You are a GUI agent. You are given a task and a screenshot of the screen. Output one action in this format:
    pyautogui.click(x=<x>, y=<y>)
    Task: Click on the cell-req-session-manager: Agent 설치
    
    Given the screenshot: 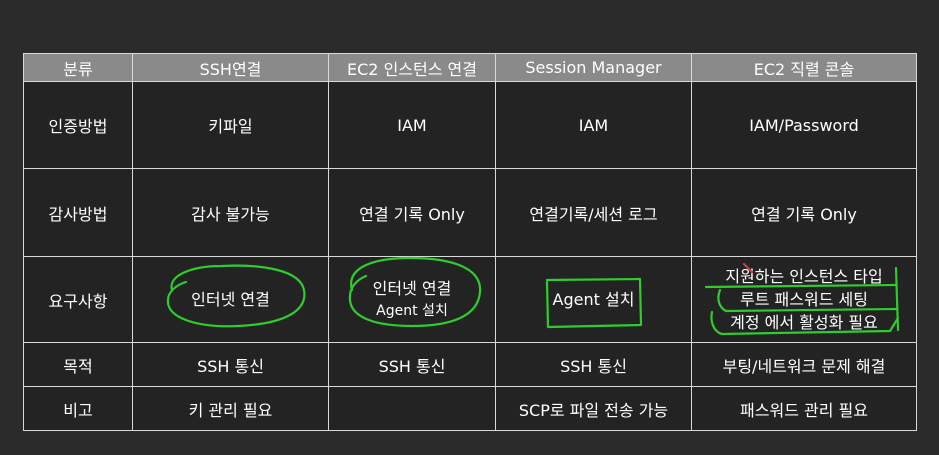 What is the action you would take?
    pyautogui.click(x=593, y=299)
    